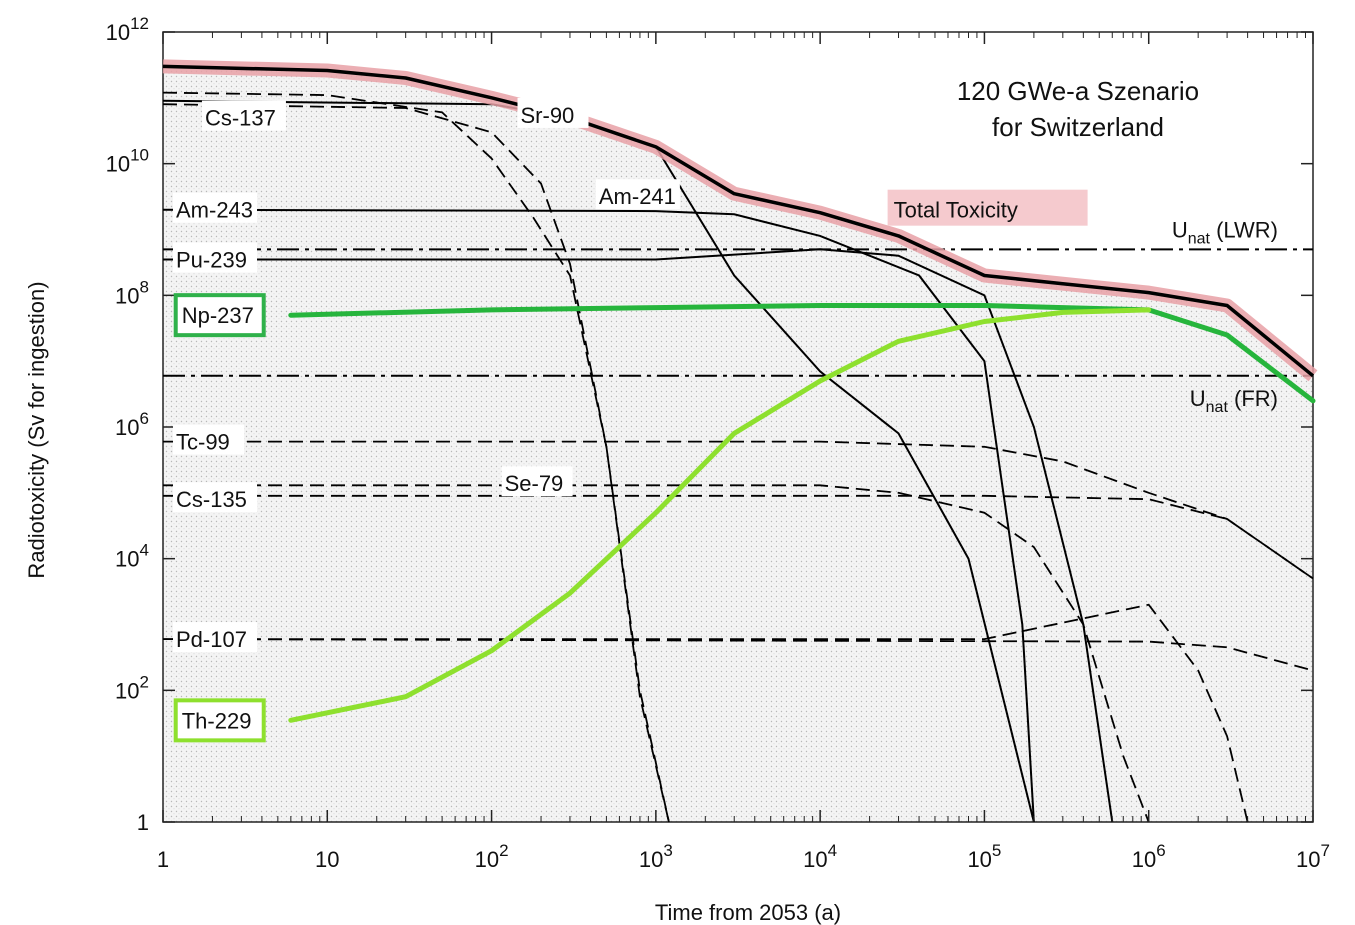  Describe the element at coordinates (1225, 232) in the screenshot. I see `reference-line-label: Unat (LWR)` at that location.